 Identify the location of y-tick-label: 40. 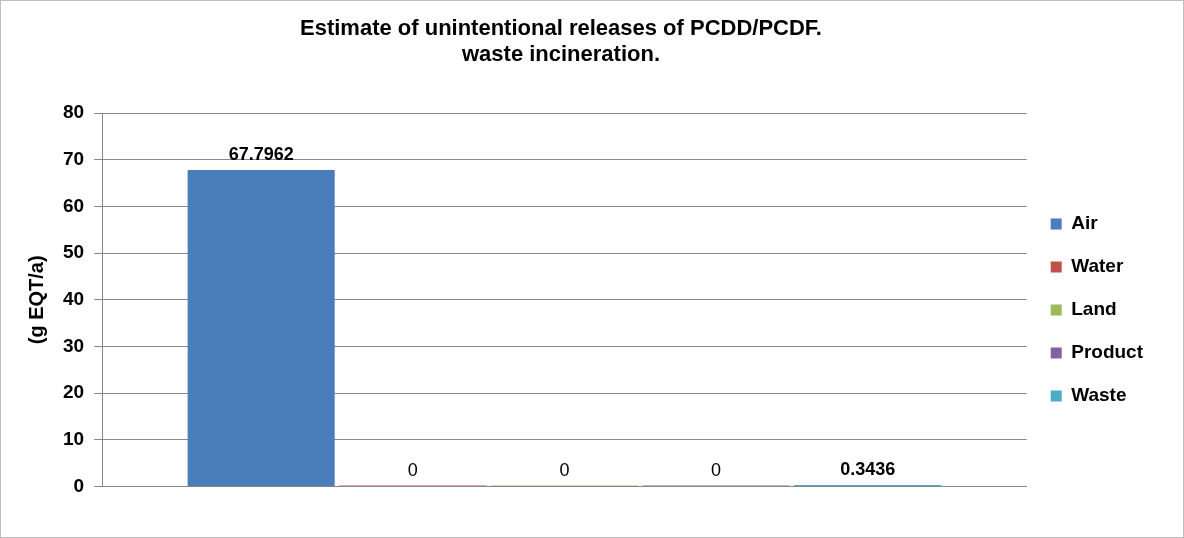
(73, 299).